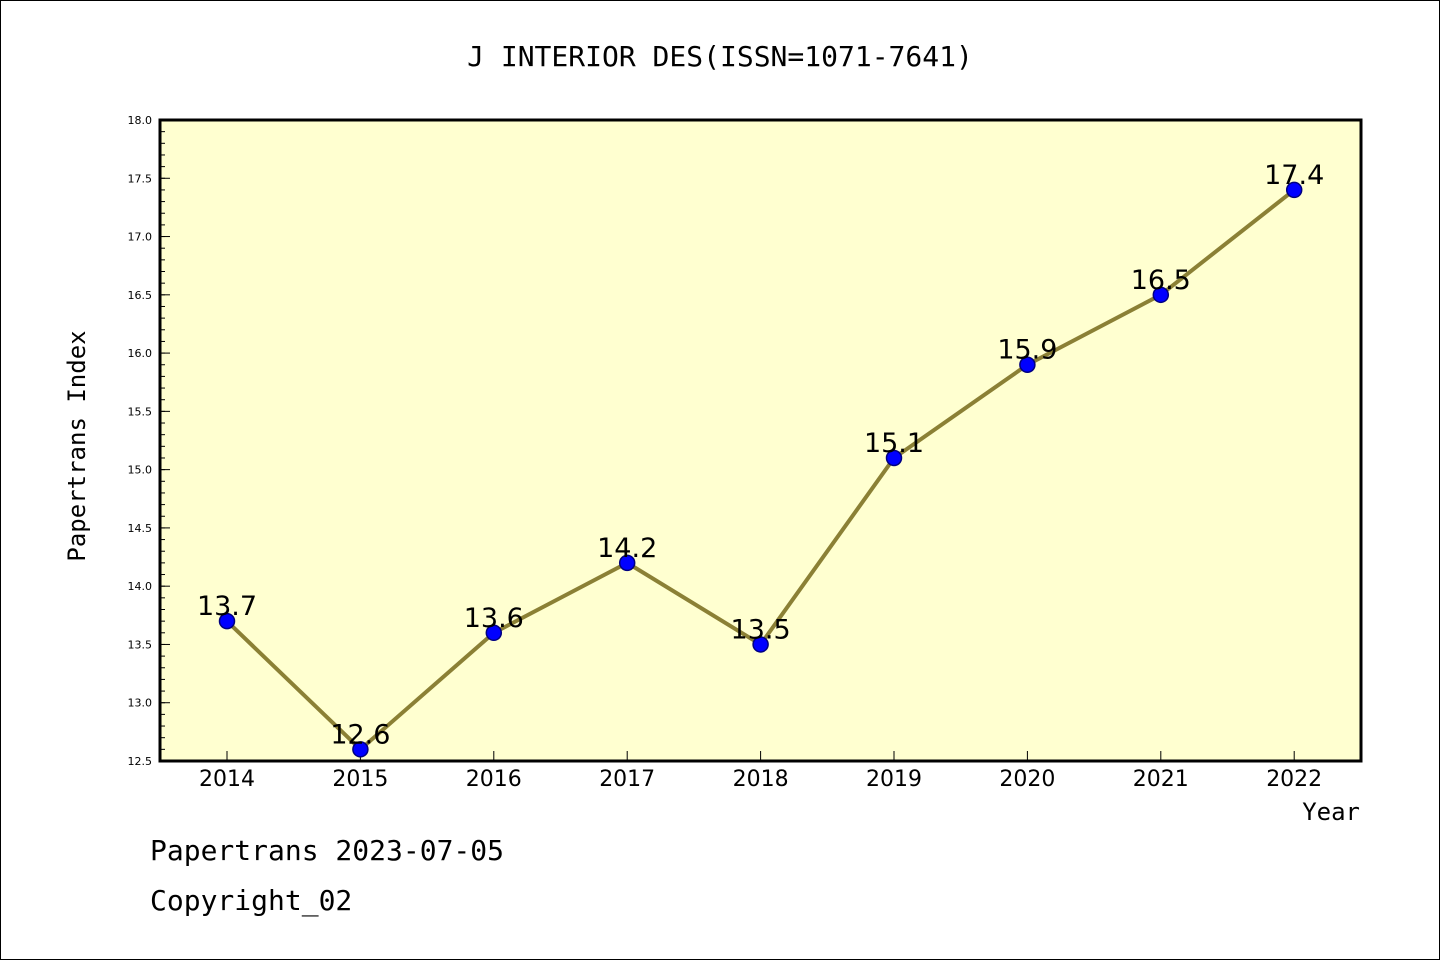  I want to click on x-tick-label: 2015, so click(360, 779).